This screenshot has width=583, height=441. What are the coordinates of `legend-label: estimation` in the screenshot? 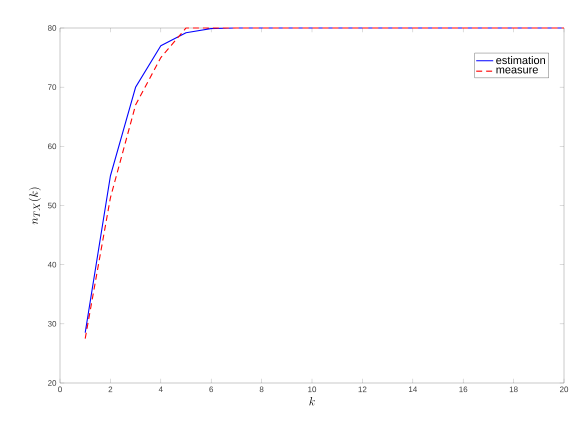 It's located at (520, 60).